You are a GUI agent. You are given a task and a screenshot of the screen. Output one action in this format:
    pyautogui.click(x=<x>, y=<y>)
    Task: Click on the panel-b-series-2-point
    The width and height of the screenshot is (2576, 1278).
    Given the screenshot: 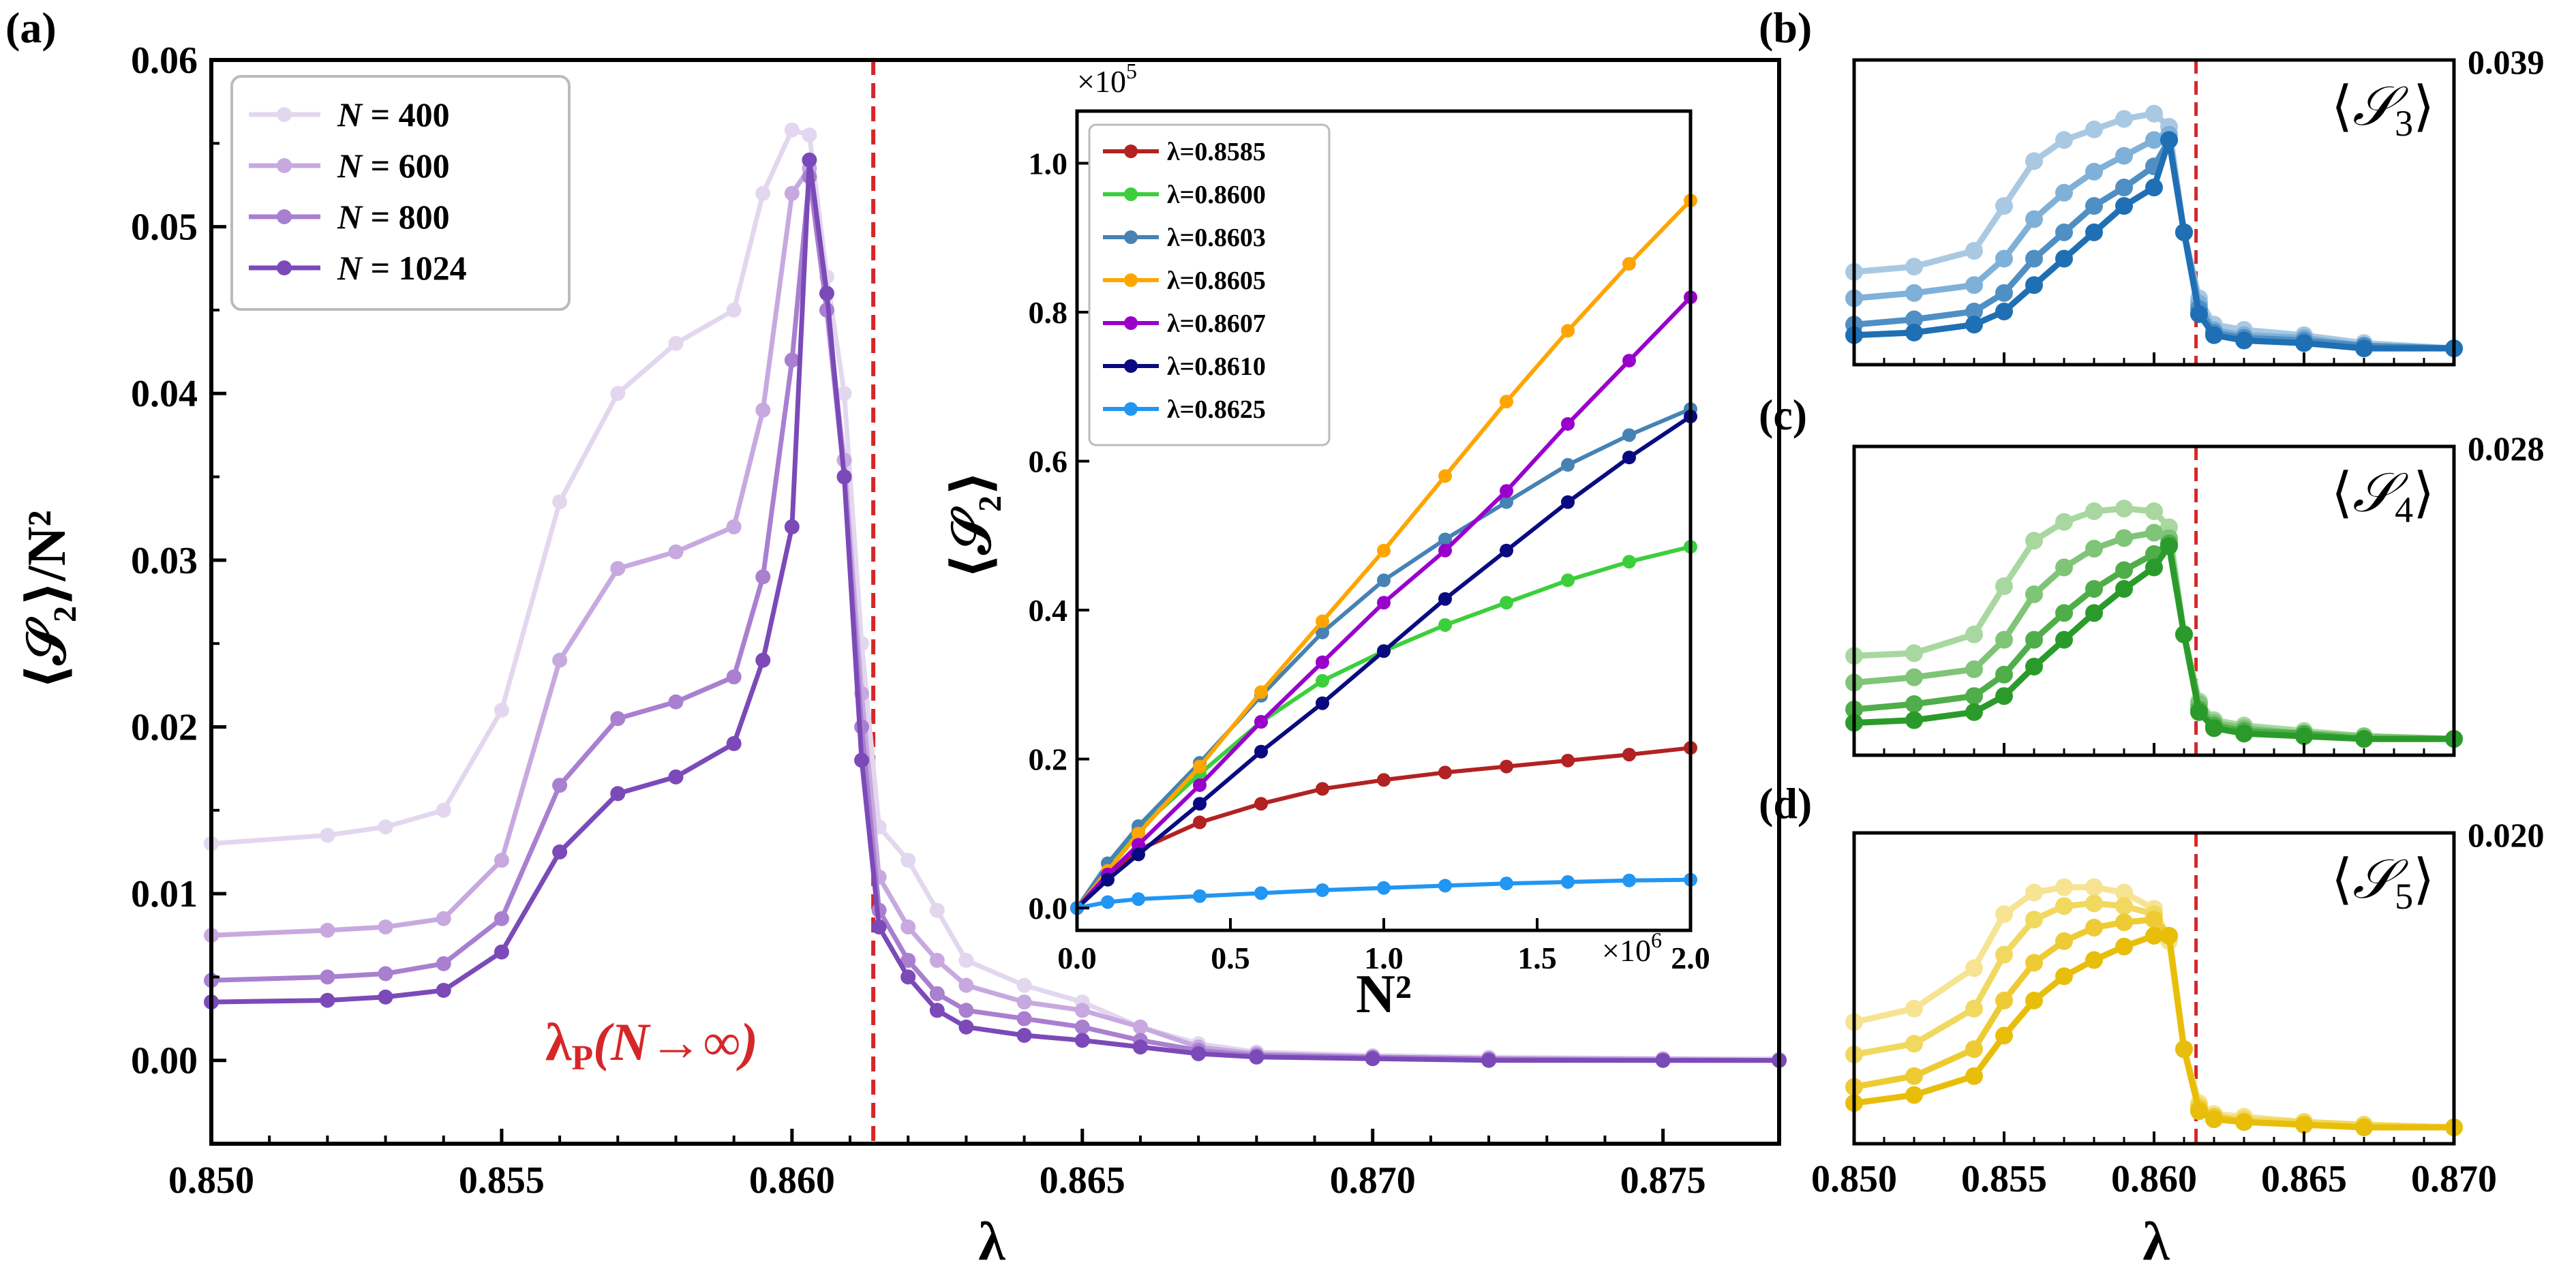 What is the action you would take?
    pyautogui.click(x=1914, y=319)
    